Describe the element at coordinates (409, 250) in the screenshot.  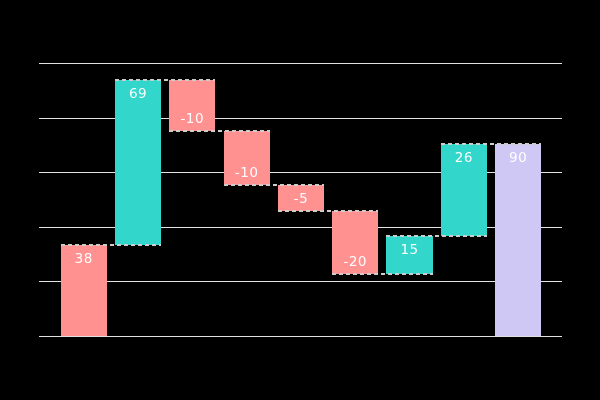
I see `bar-value-label: 15` at that location.